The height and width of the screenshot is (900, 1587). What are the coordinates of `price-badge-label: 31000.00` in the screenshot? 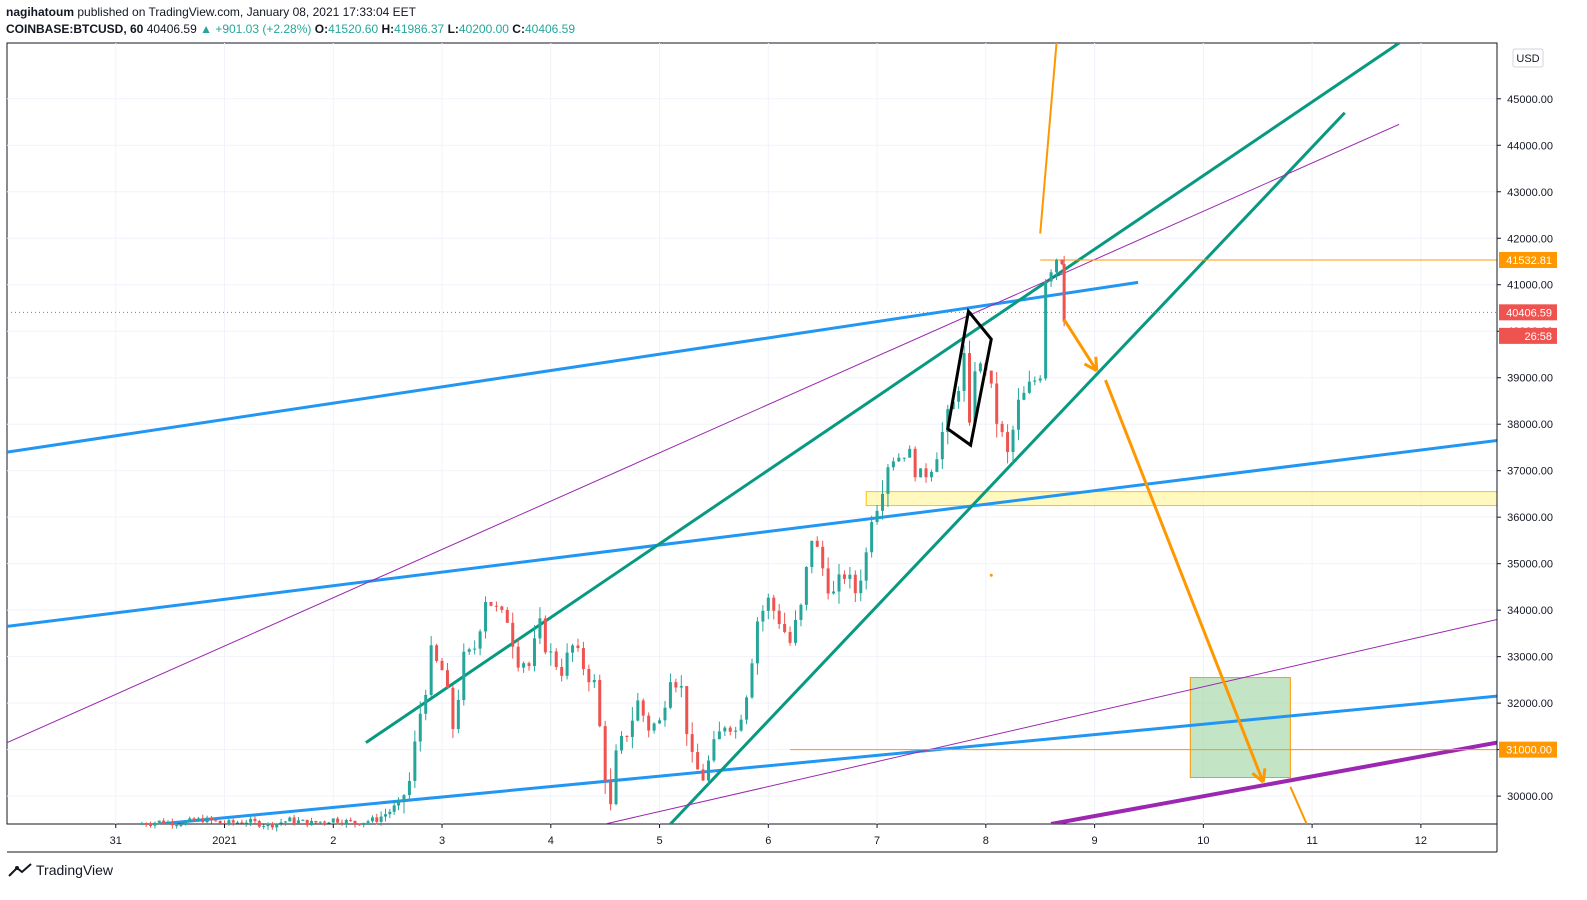 It's located at (1529, 751).